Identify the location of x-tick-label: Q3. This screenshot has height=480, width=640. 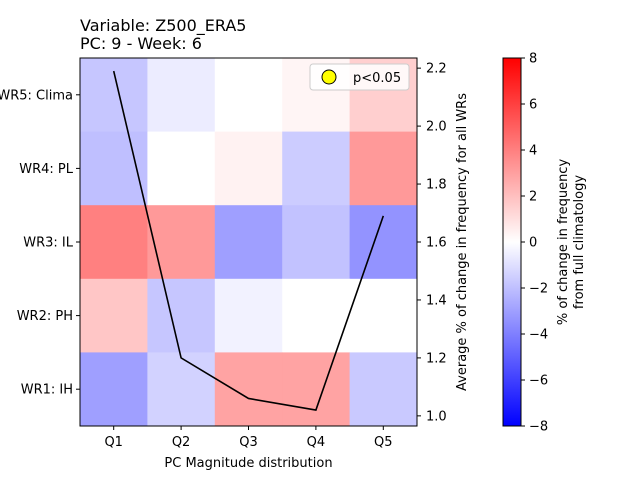
(248, 442).